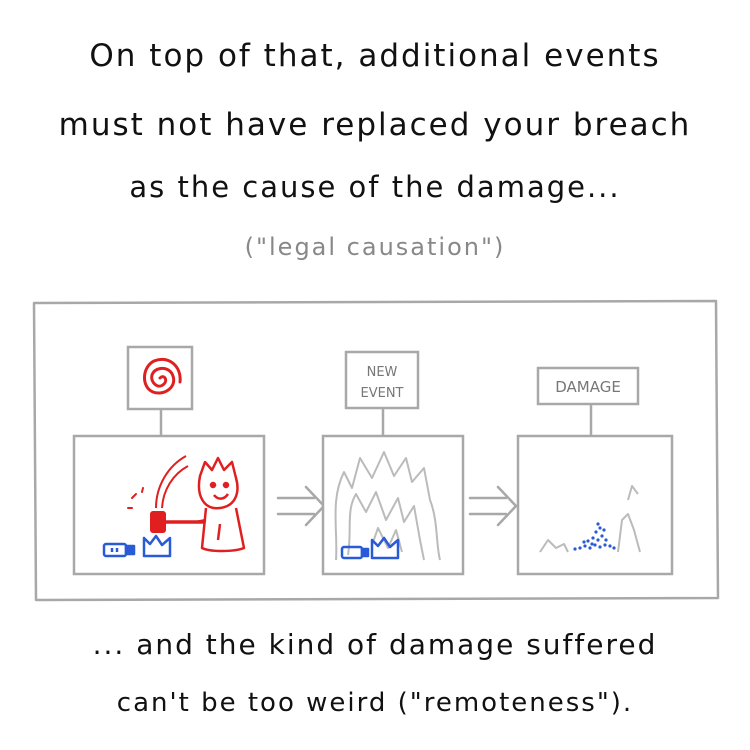 The image size is (750, 750). What do you see at coordinates (375, 247) in the screenshot?
I see `legal-causation-note: ("legal causation")` at bounding box center [375, 247].